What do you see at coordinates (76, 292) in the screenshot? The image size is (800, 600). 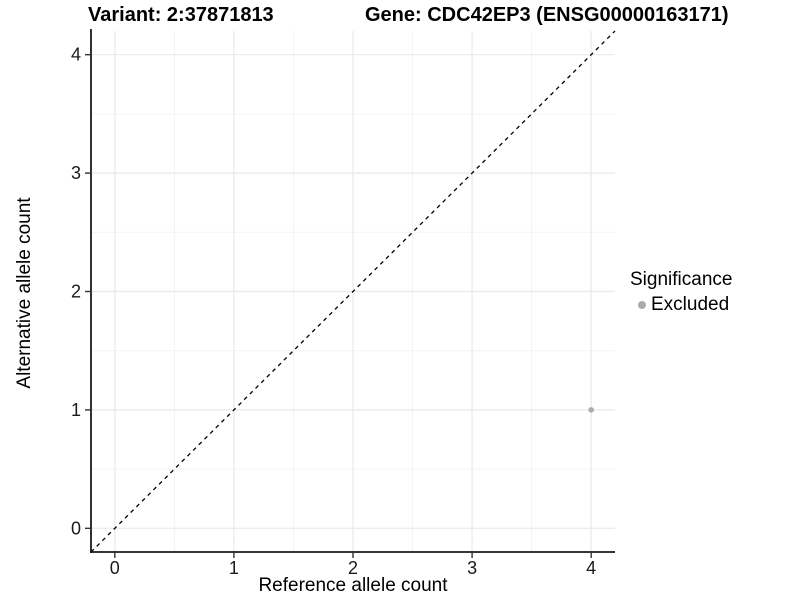 I see `y-tick-label: 2` at bounding box center [76, 292].